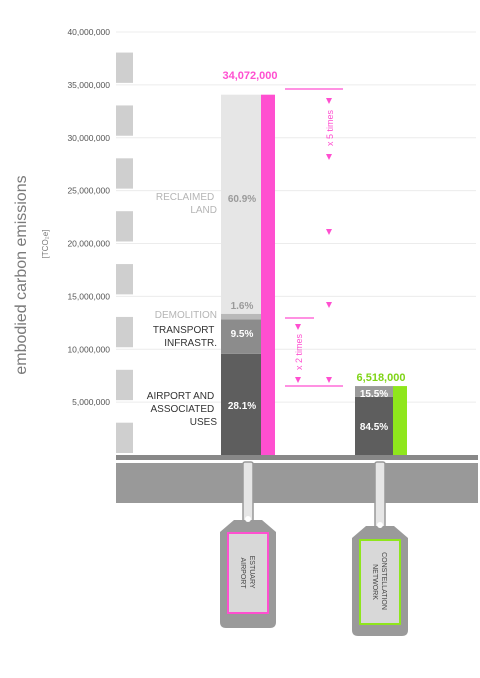 The height and width of the screenshot is (678, 480). Describe the element at coordinates (203, 210) in the screenshot. I see `label-reclaimed-line2: LAND` at that location.